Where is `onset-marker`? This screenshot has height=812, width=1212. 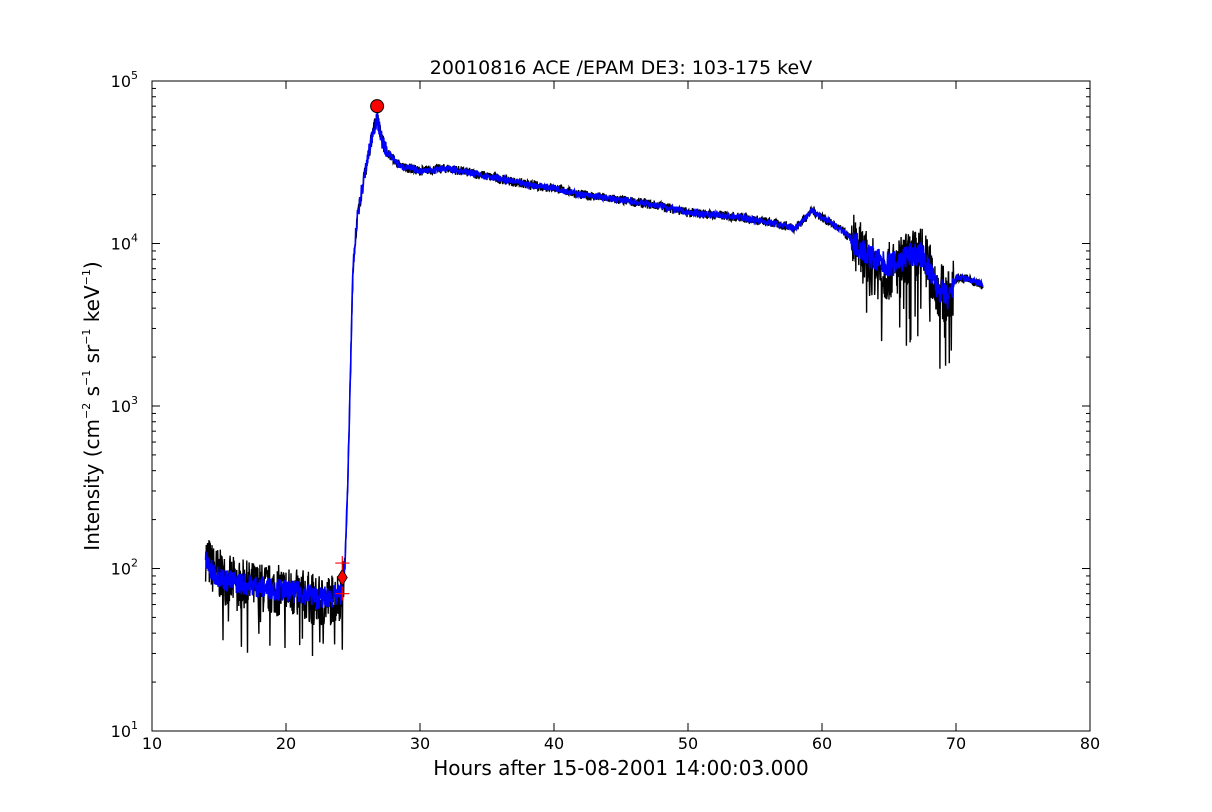
onset-marker is located at coordinates (342, 577).